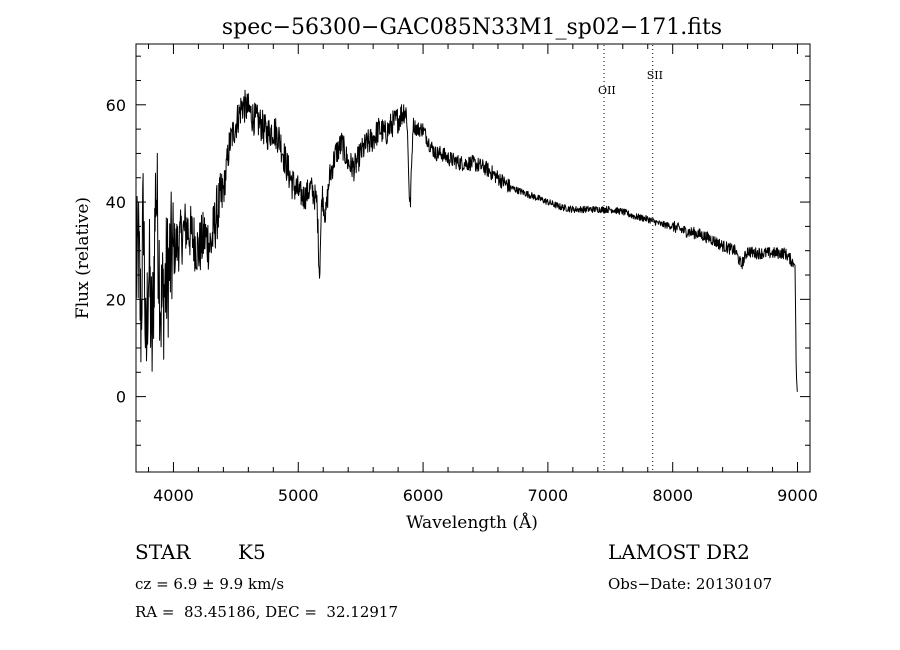 Image resolution: width=900 pixels, height=650 pixels. Describe the element at coordinates (548, 495) in the screenshot. I see `x-tick-label: 7000` at that location.